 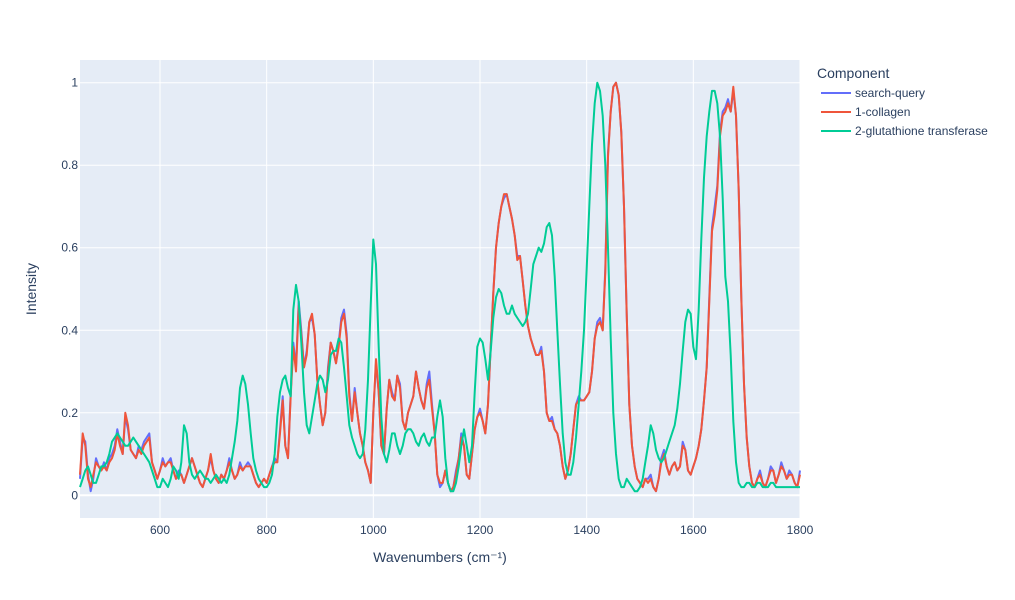 What do you see at coordinates (69, 330) in the screenshot?
I see `y-tick-label: 0.4` at bounding box center [69, 330].